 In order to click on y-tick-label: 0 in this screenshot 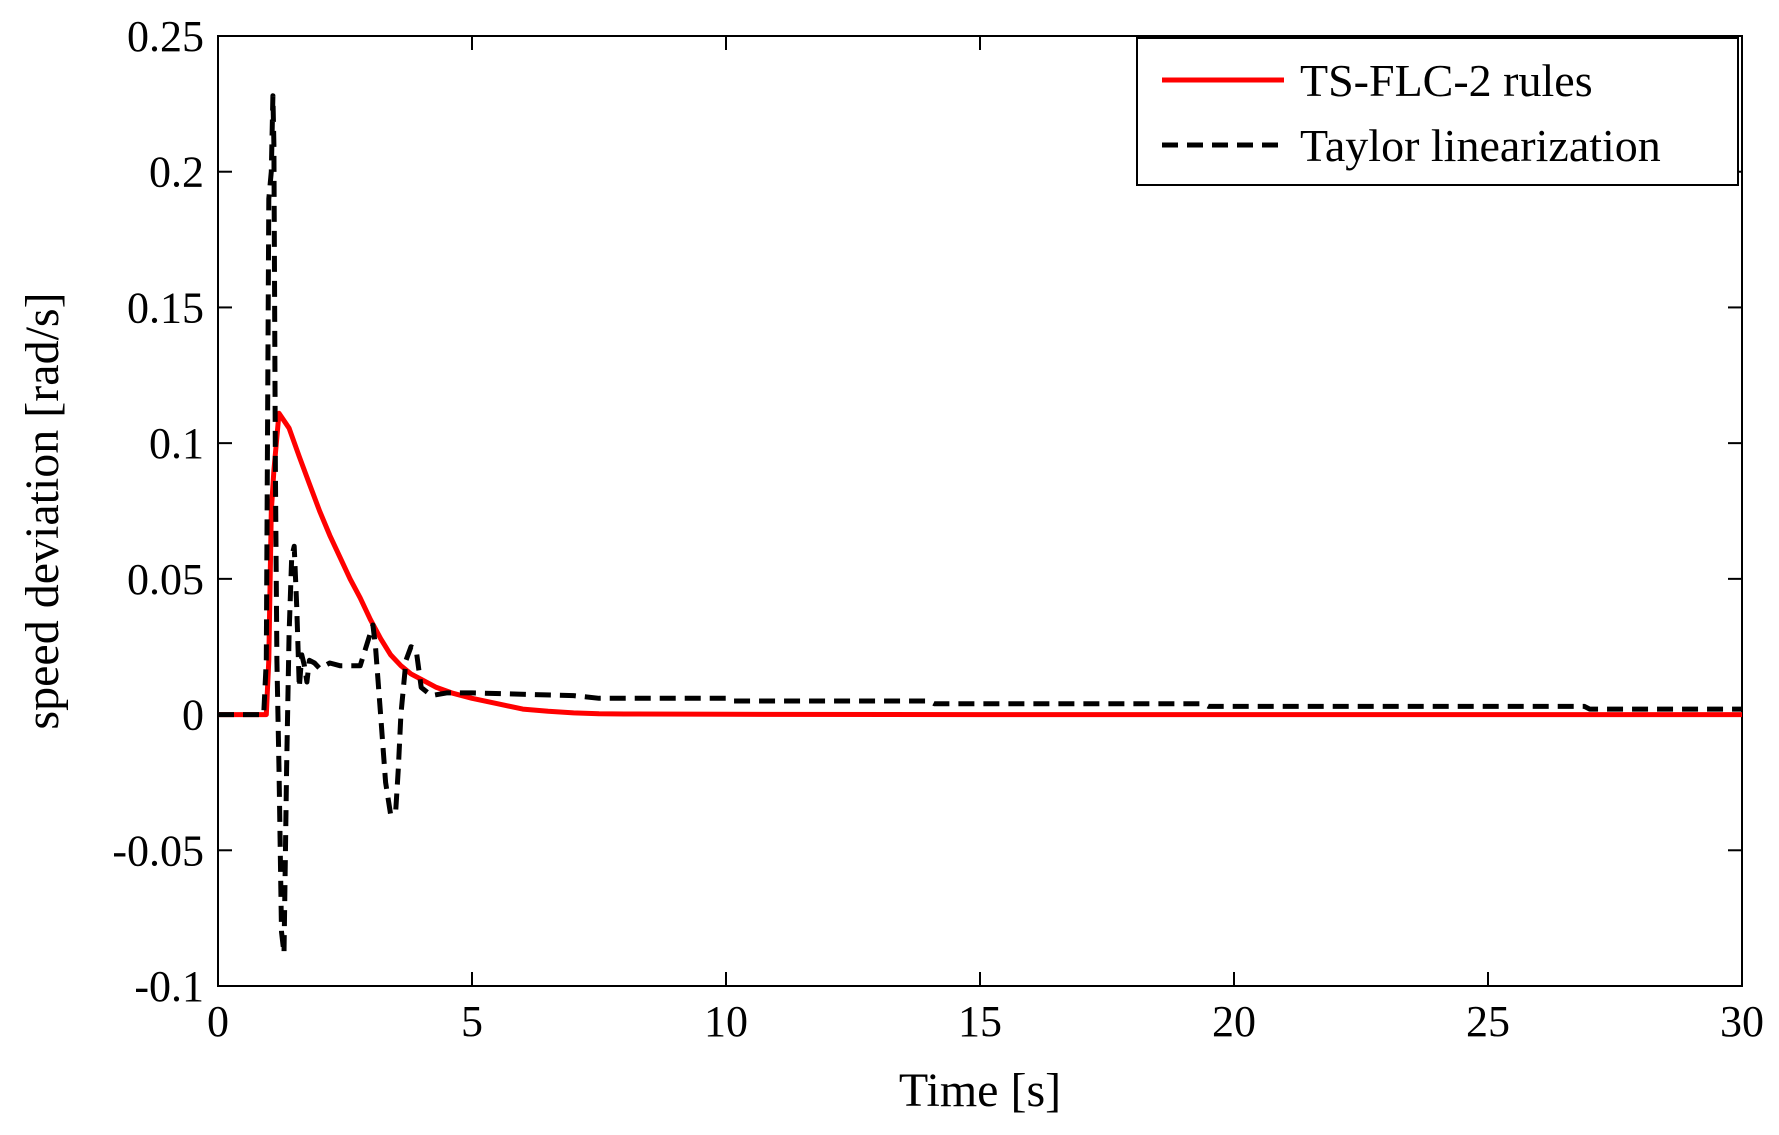, I will do `click(193, 715)`.